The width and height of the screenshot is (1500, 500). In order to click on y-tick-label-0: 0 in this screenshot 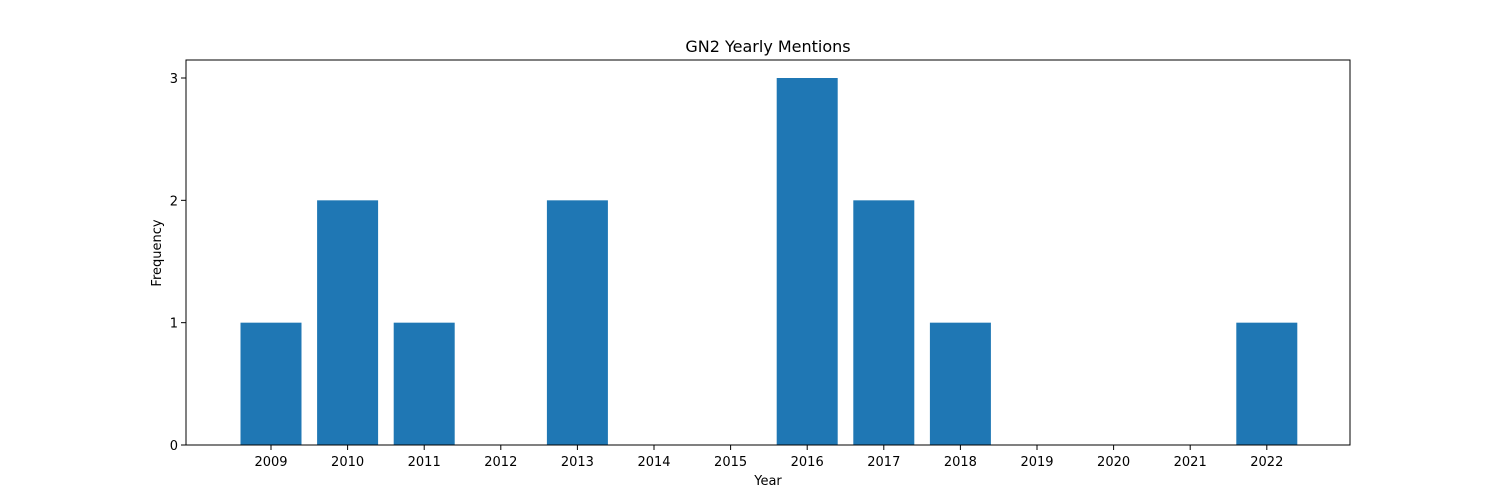, I will do `click(174, 446)`.